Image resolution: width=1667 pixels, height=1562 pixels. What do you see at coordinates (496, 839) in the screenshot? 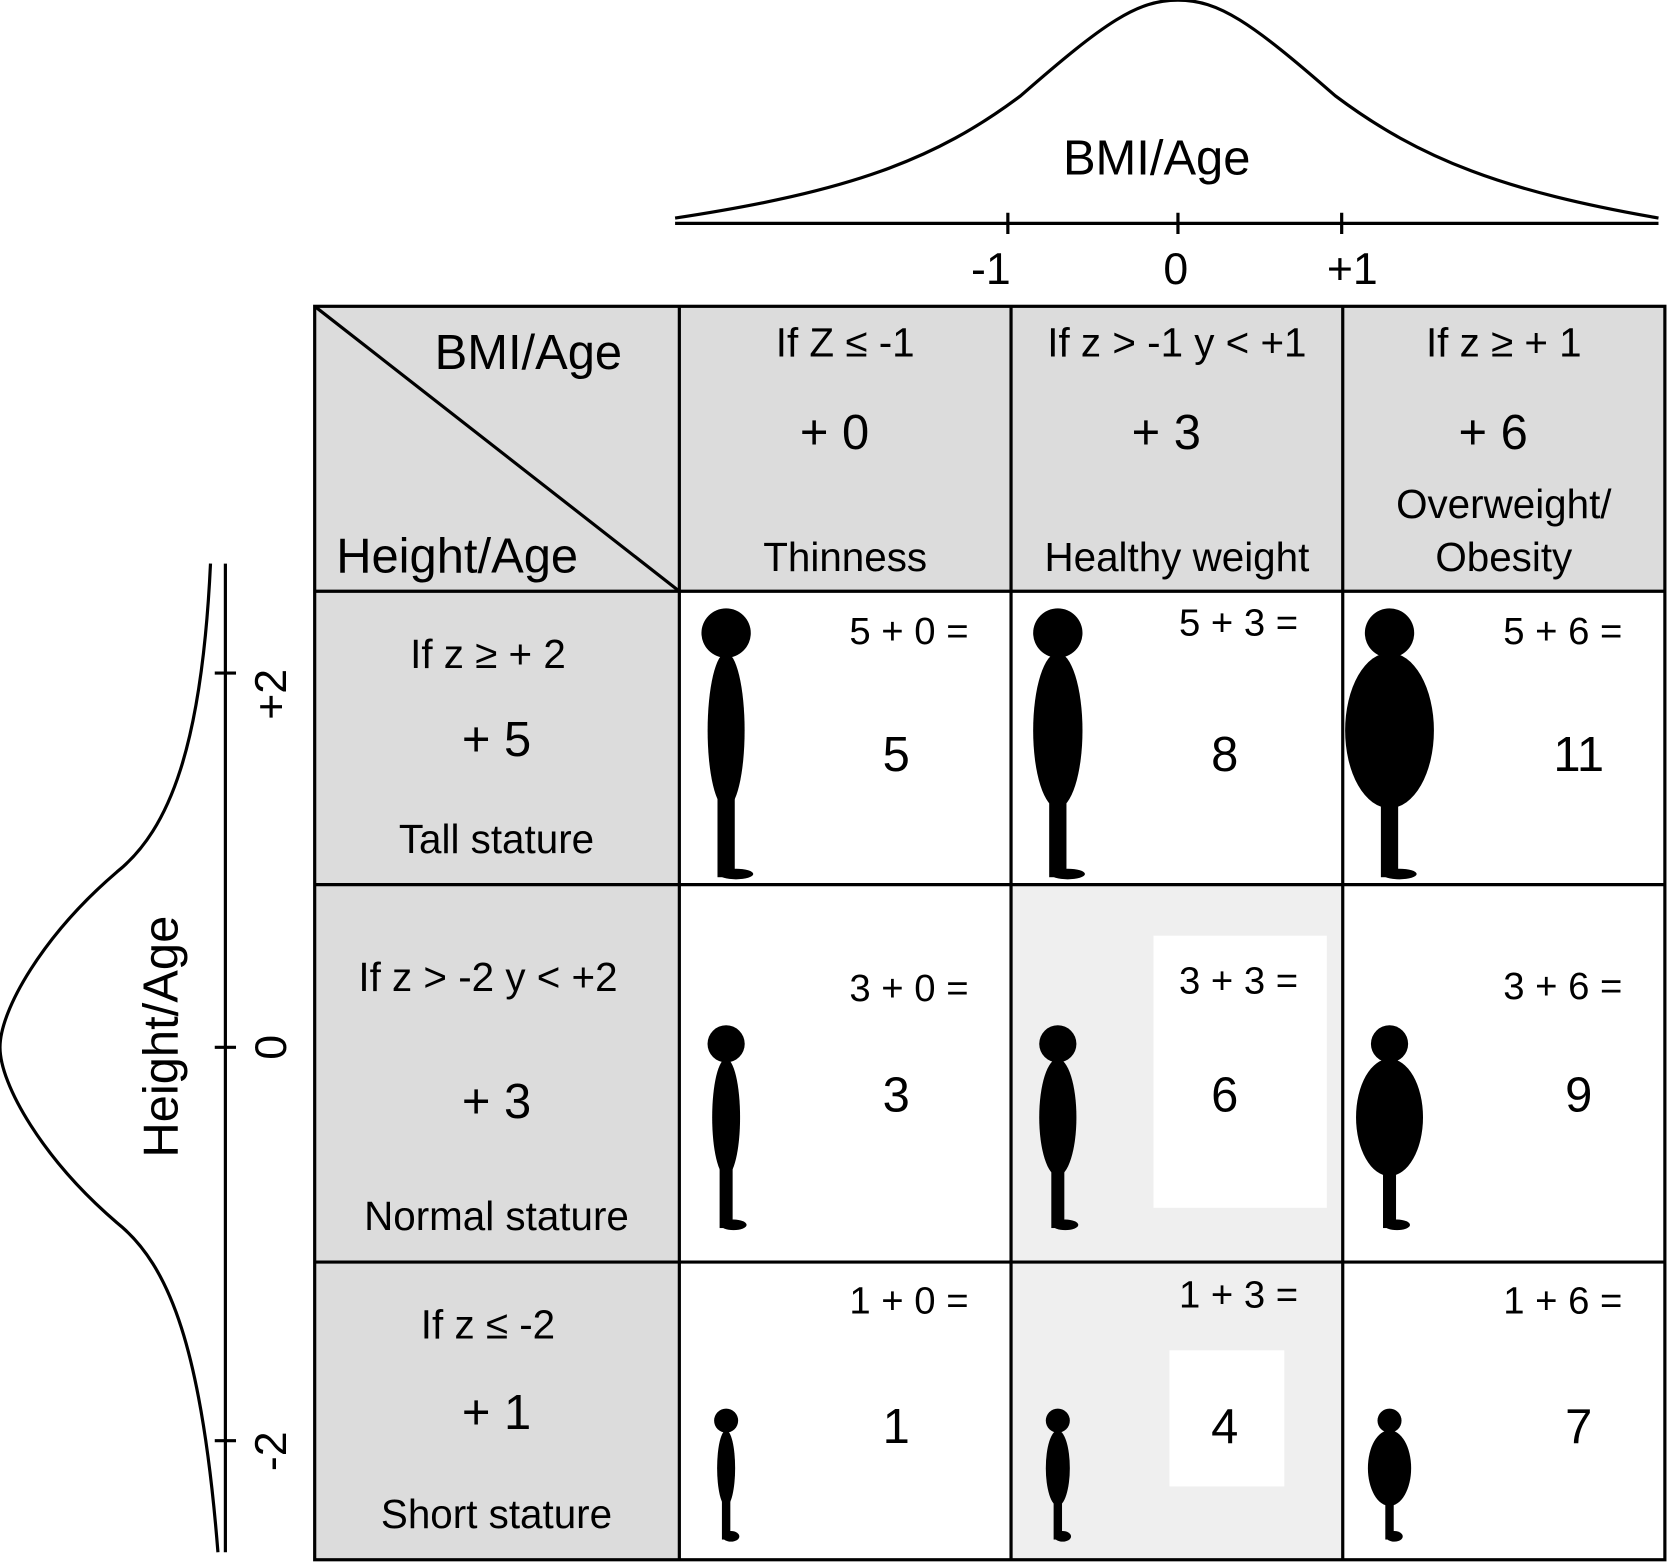
I see `row-label: Tall stature` at bounding box center [496, 839].